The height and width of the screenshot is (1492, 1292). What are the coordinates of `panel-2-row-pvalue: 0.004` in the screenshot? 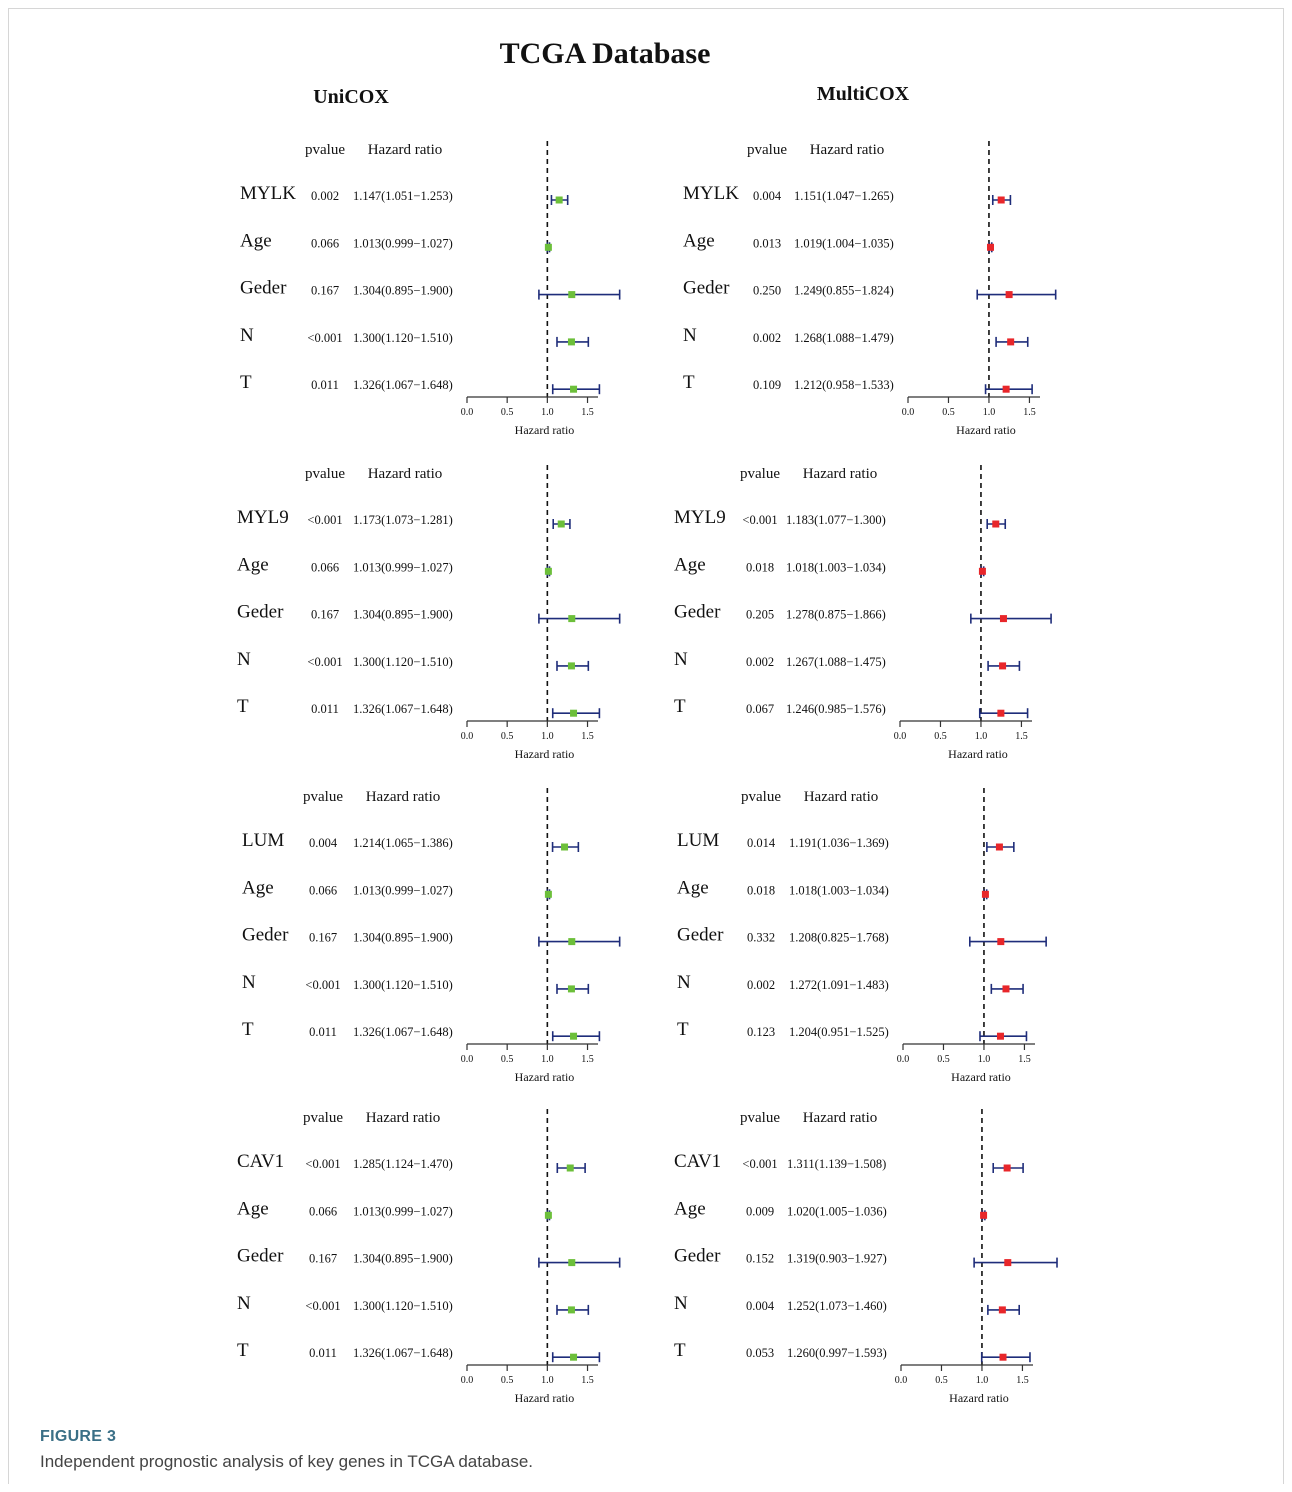 It's located at (767, 196).